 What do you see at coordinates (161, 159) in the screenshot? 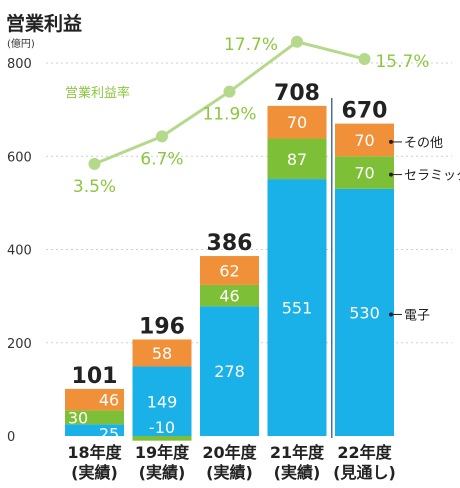
I see `rate-value-label: 6.7%` at bounding box center [161, 159].